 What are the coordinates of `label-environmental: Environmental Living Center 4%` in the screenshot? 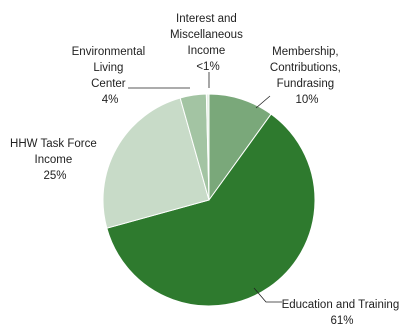 It's located at (110, 76).